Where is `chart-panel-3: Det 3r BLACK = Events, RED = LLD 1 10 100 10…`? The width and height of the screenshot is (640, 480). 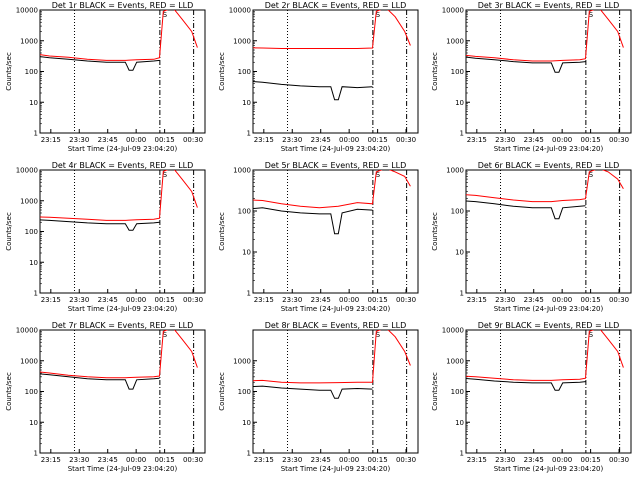
chart-panel-3: Det 3r BLACK = Events, RED = LLD 1 10 100 10… is located at coordinates (531, 77).